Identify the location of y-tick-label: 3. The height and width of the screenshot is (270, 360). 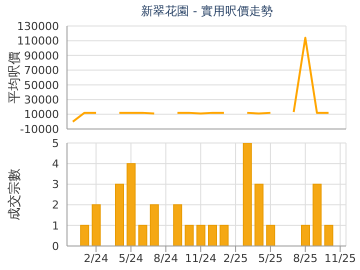
(55, 185).